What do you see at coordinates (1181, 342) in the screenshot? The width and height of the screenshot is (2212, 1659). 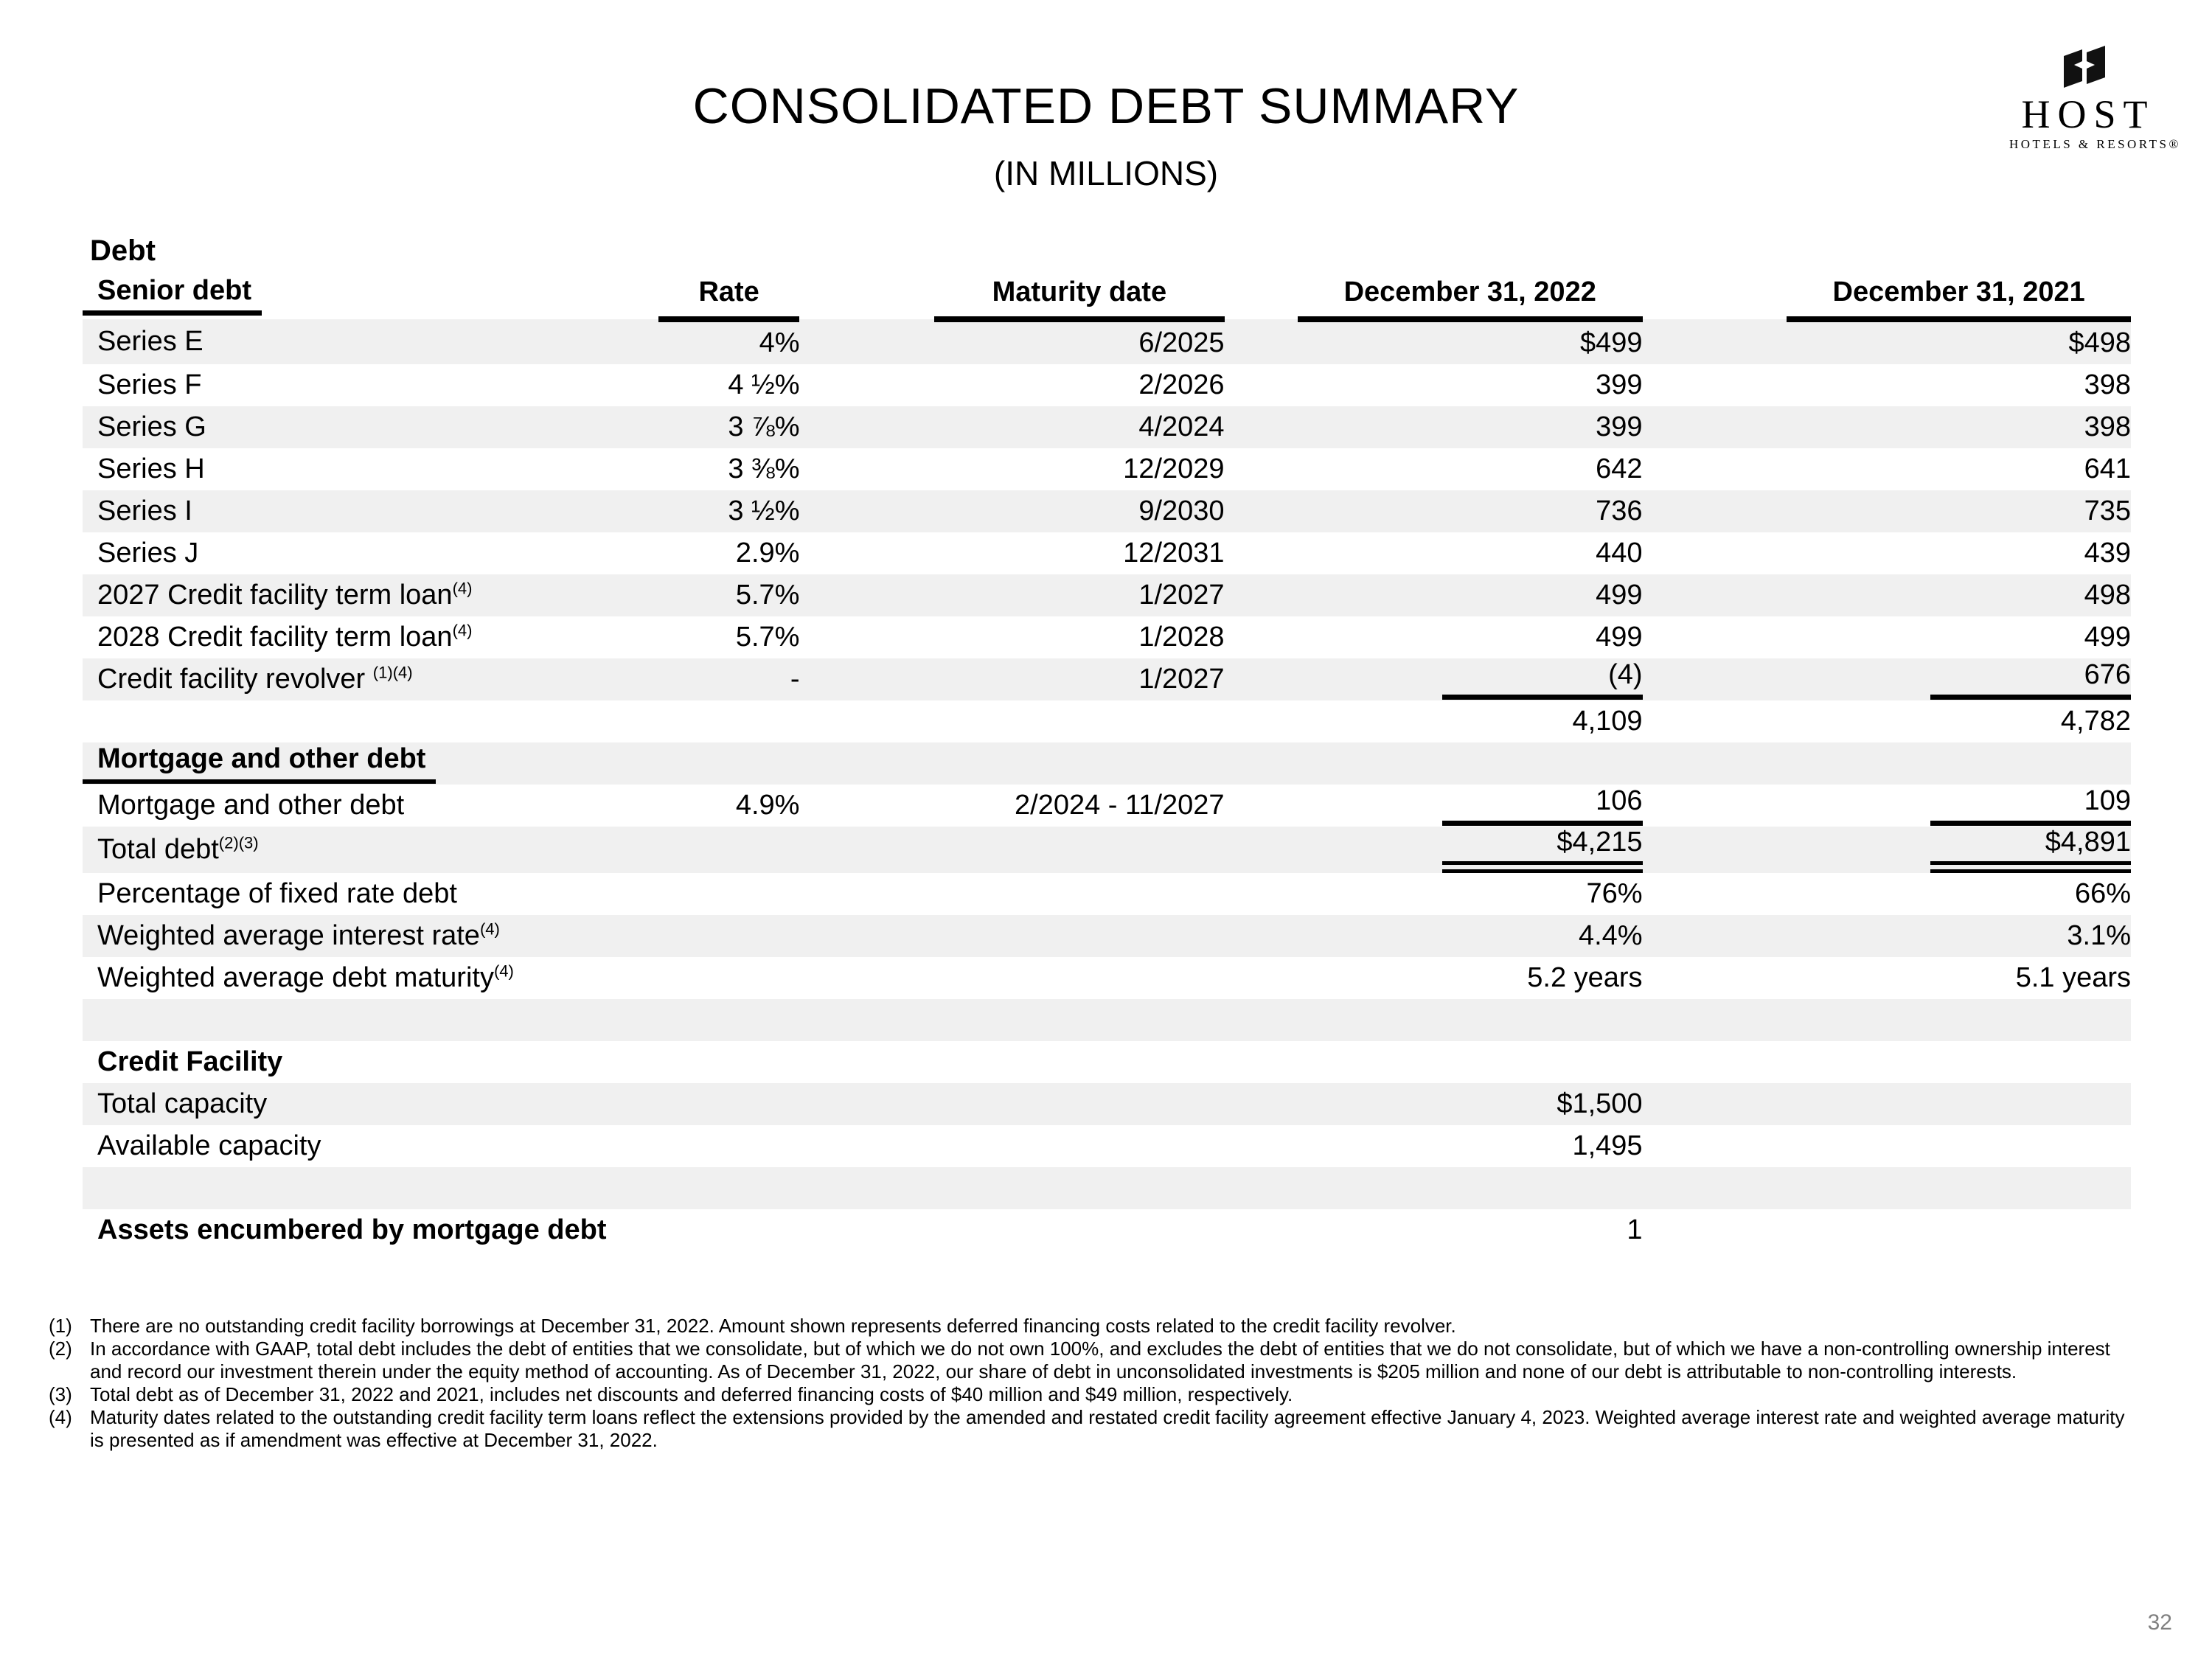 I see `maturity-value: 6/2025` at bounding box center [1181, 342].